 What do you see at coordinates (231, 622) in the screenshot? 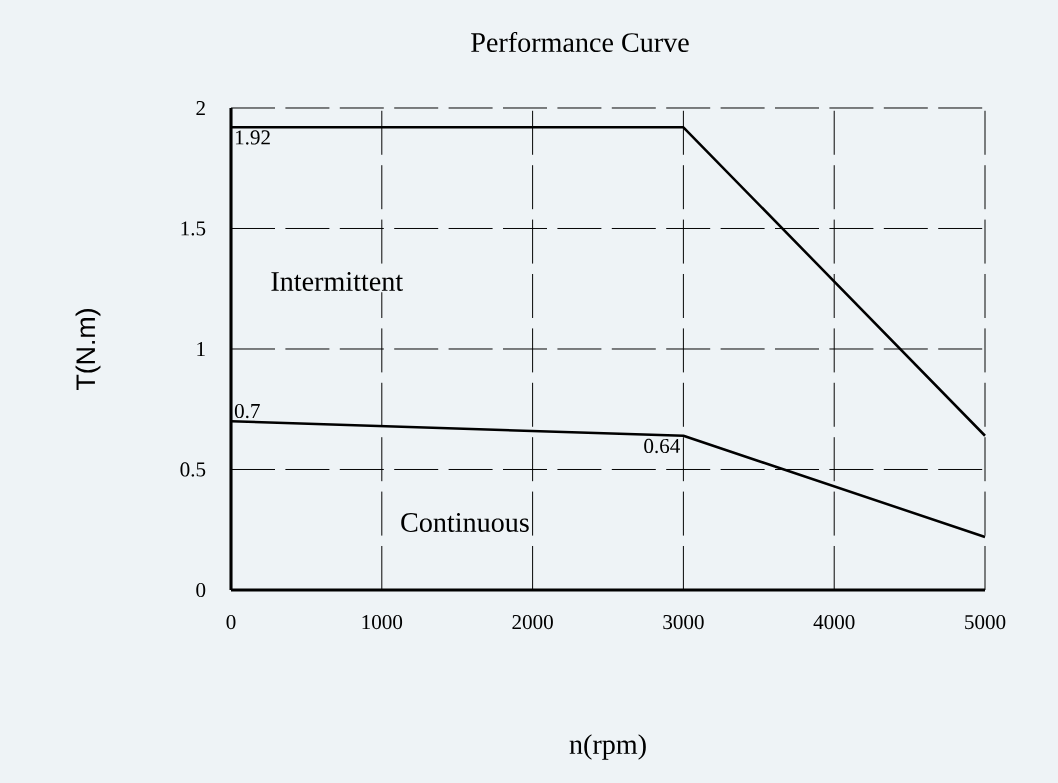
I see `x-tick-label: 0` at bounding box center [231, 622].